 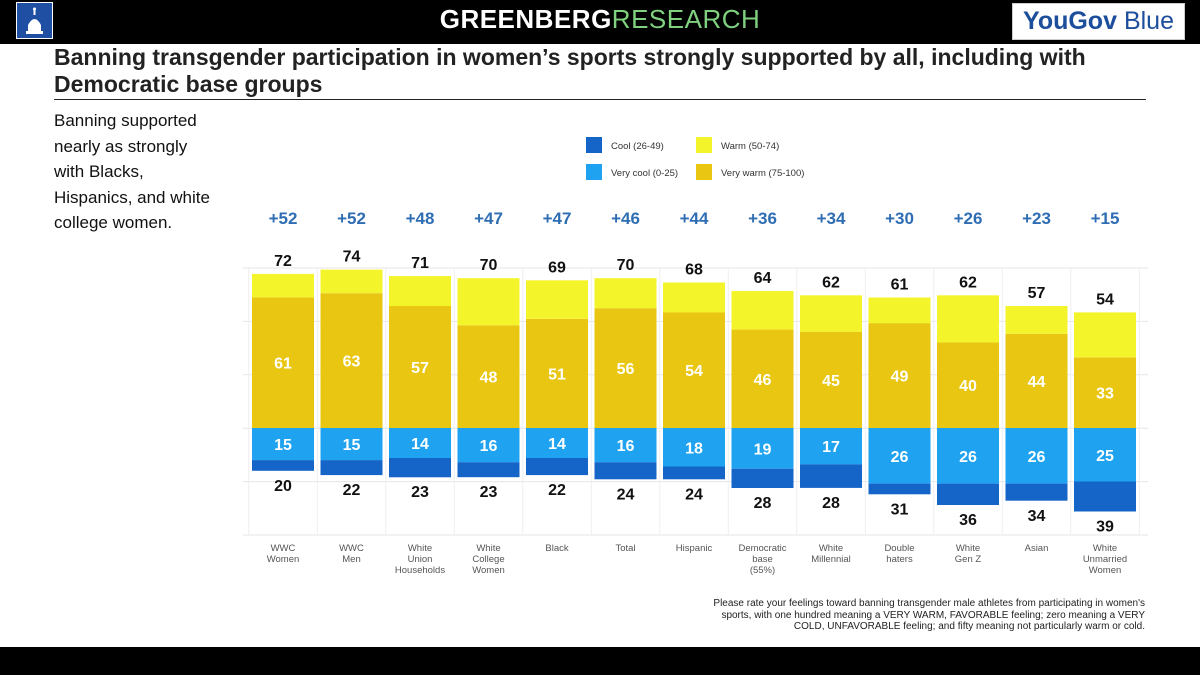 What do you see at coordinates (1098, 21) in the screenshot?
I see `partner-logo: YouGov Blue` at bounding box center [1098, 21].